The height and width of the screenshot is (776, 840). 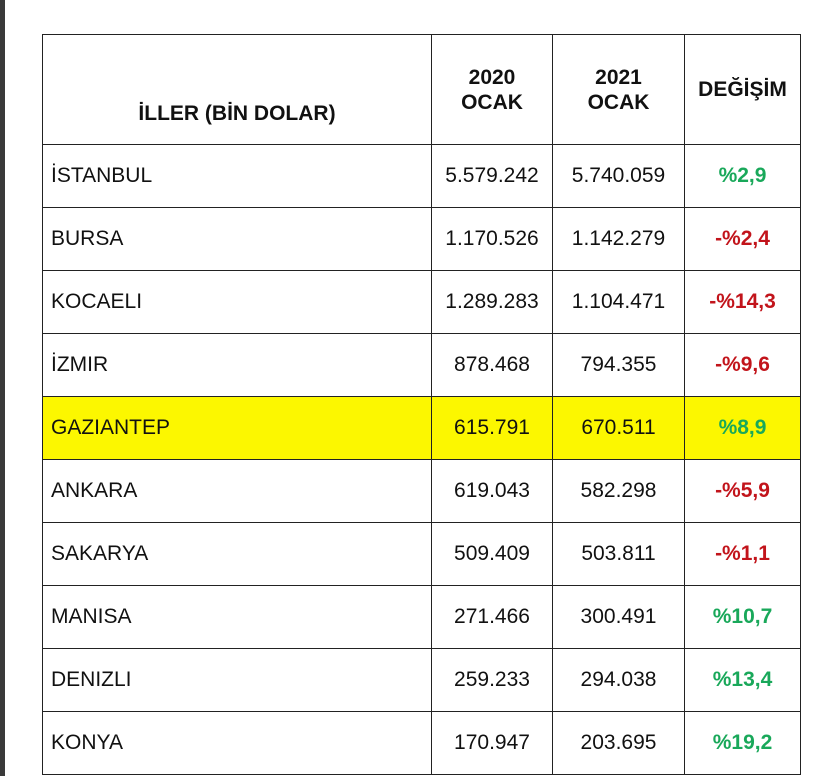 What do you see at coordinates (492, 176) in the screenshot?
I see `value-2020-cell: 5.579.242` at bounding box center [492, 176].